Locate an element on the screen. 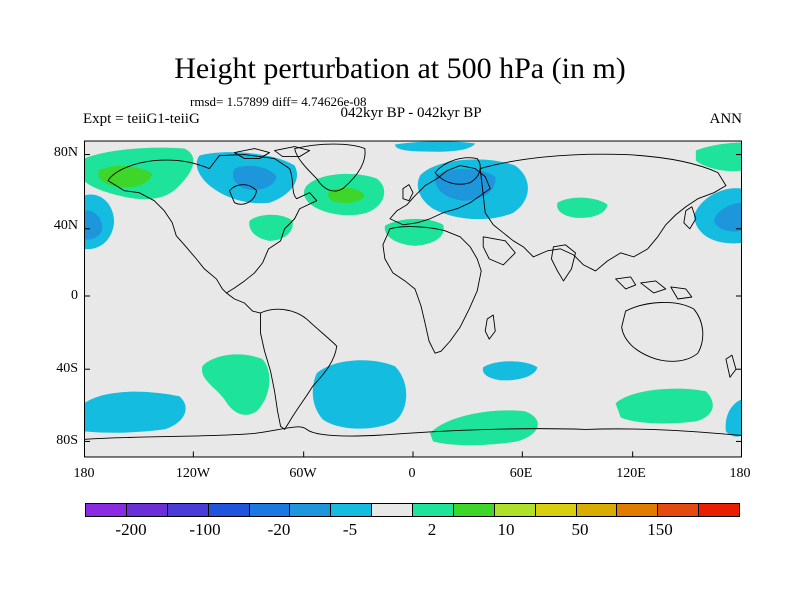 This screenshot has height=600, width=800. coast-asia is located at coordinates (603, 212).